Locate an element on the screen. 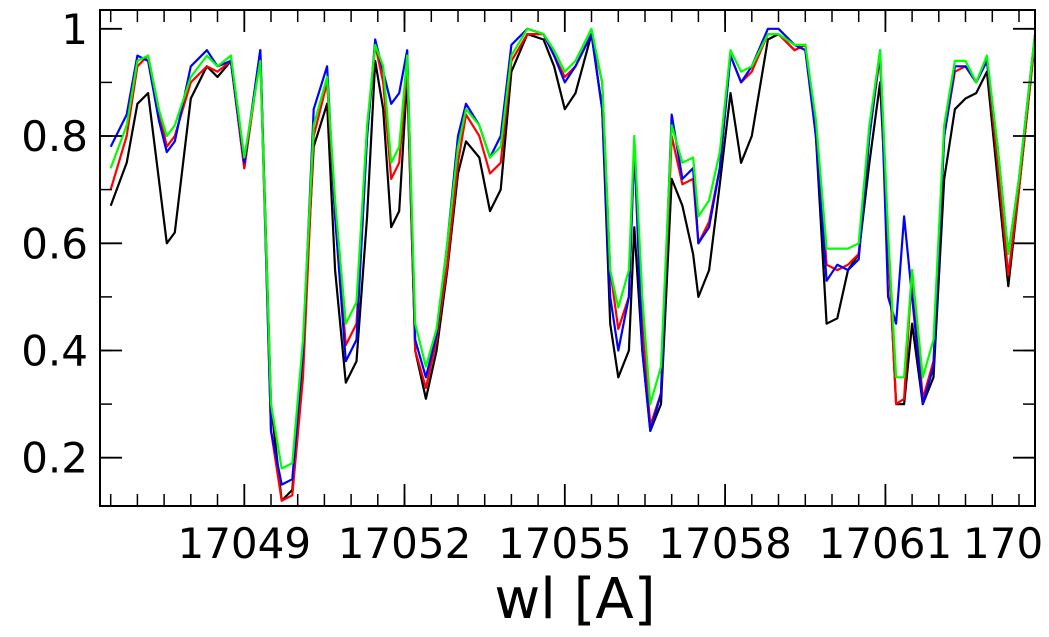  x-tick-label: 17058 is located at coordinates (725, 543).